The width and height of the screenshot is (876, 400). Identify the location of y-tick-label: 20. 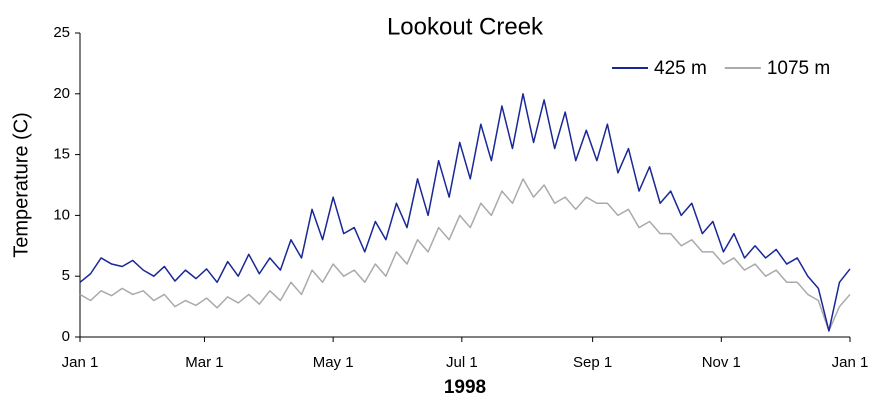
(61, 93).